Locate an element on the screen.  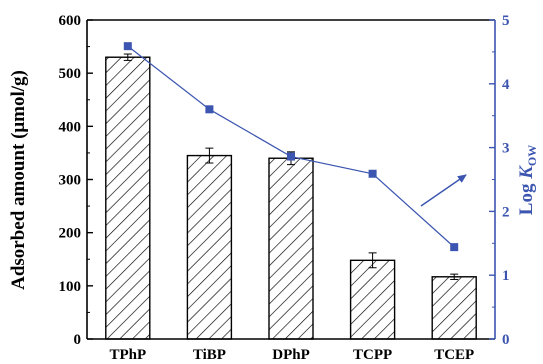
bar-dphp is located at coordinates (291, 248).